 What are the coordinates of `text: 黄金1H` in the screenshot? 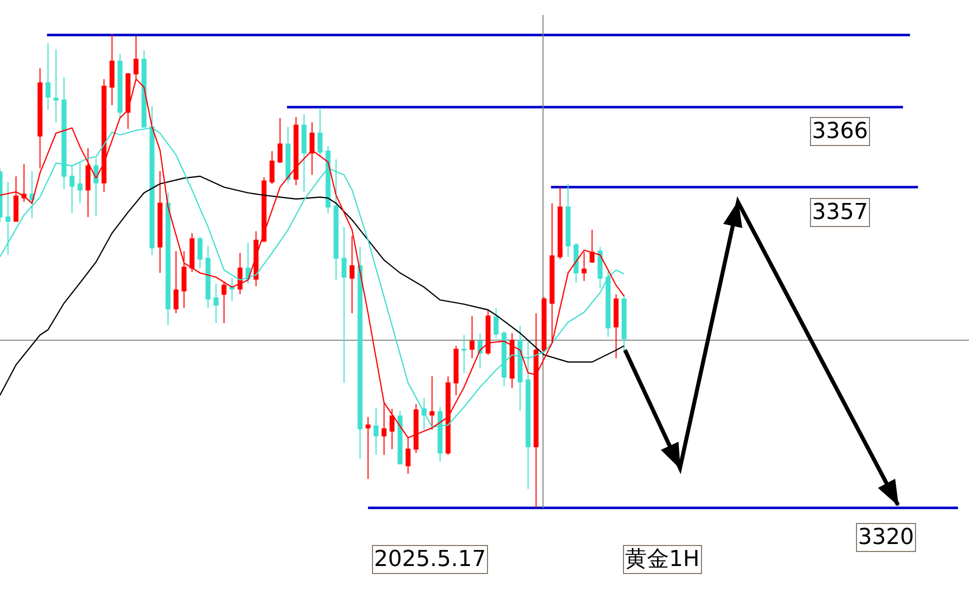 It's located at (662, 559).